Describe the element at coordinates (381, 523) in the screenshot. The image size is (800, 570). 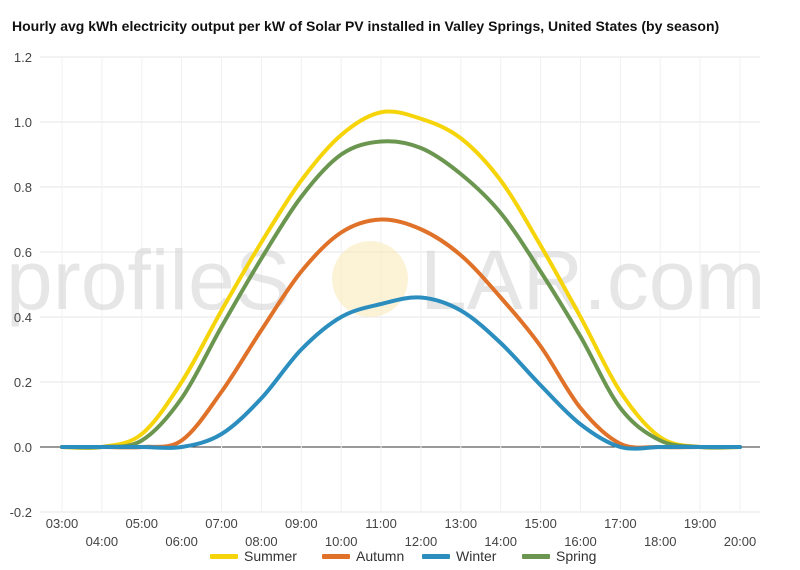
I see `x-tick-label: 11:00` at that location.